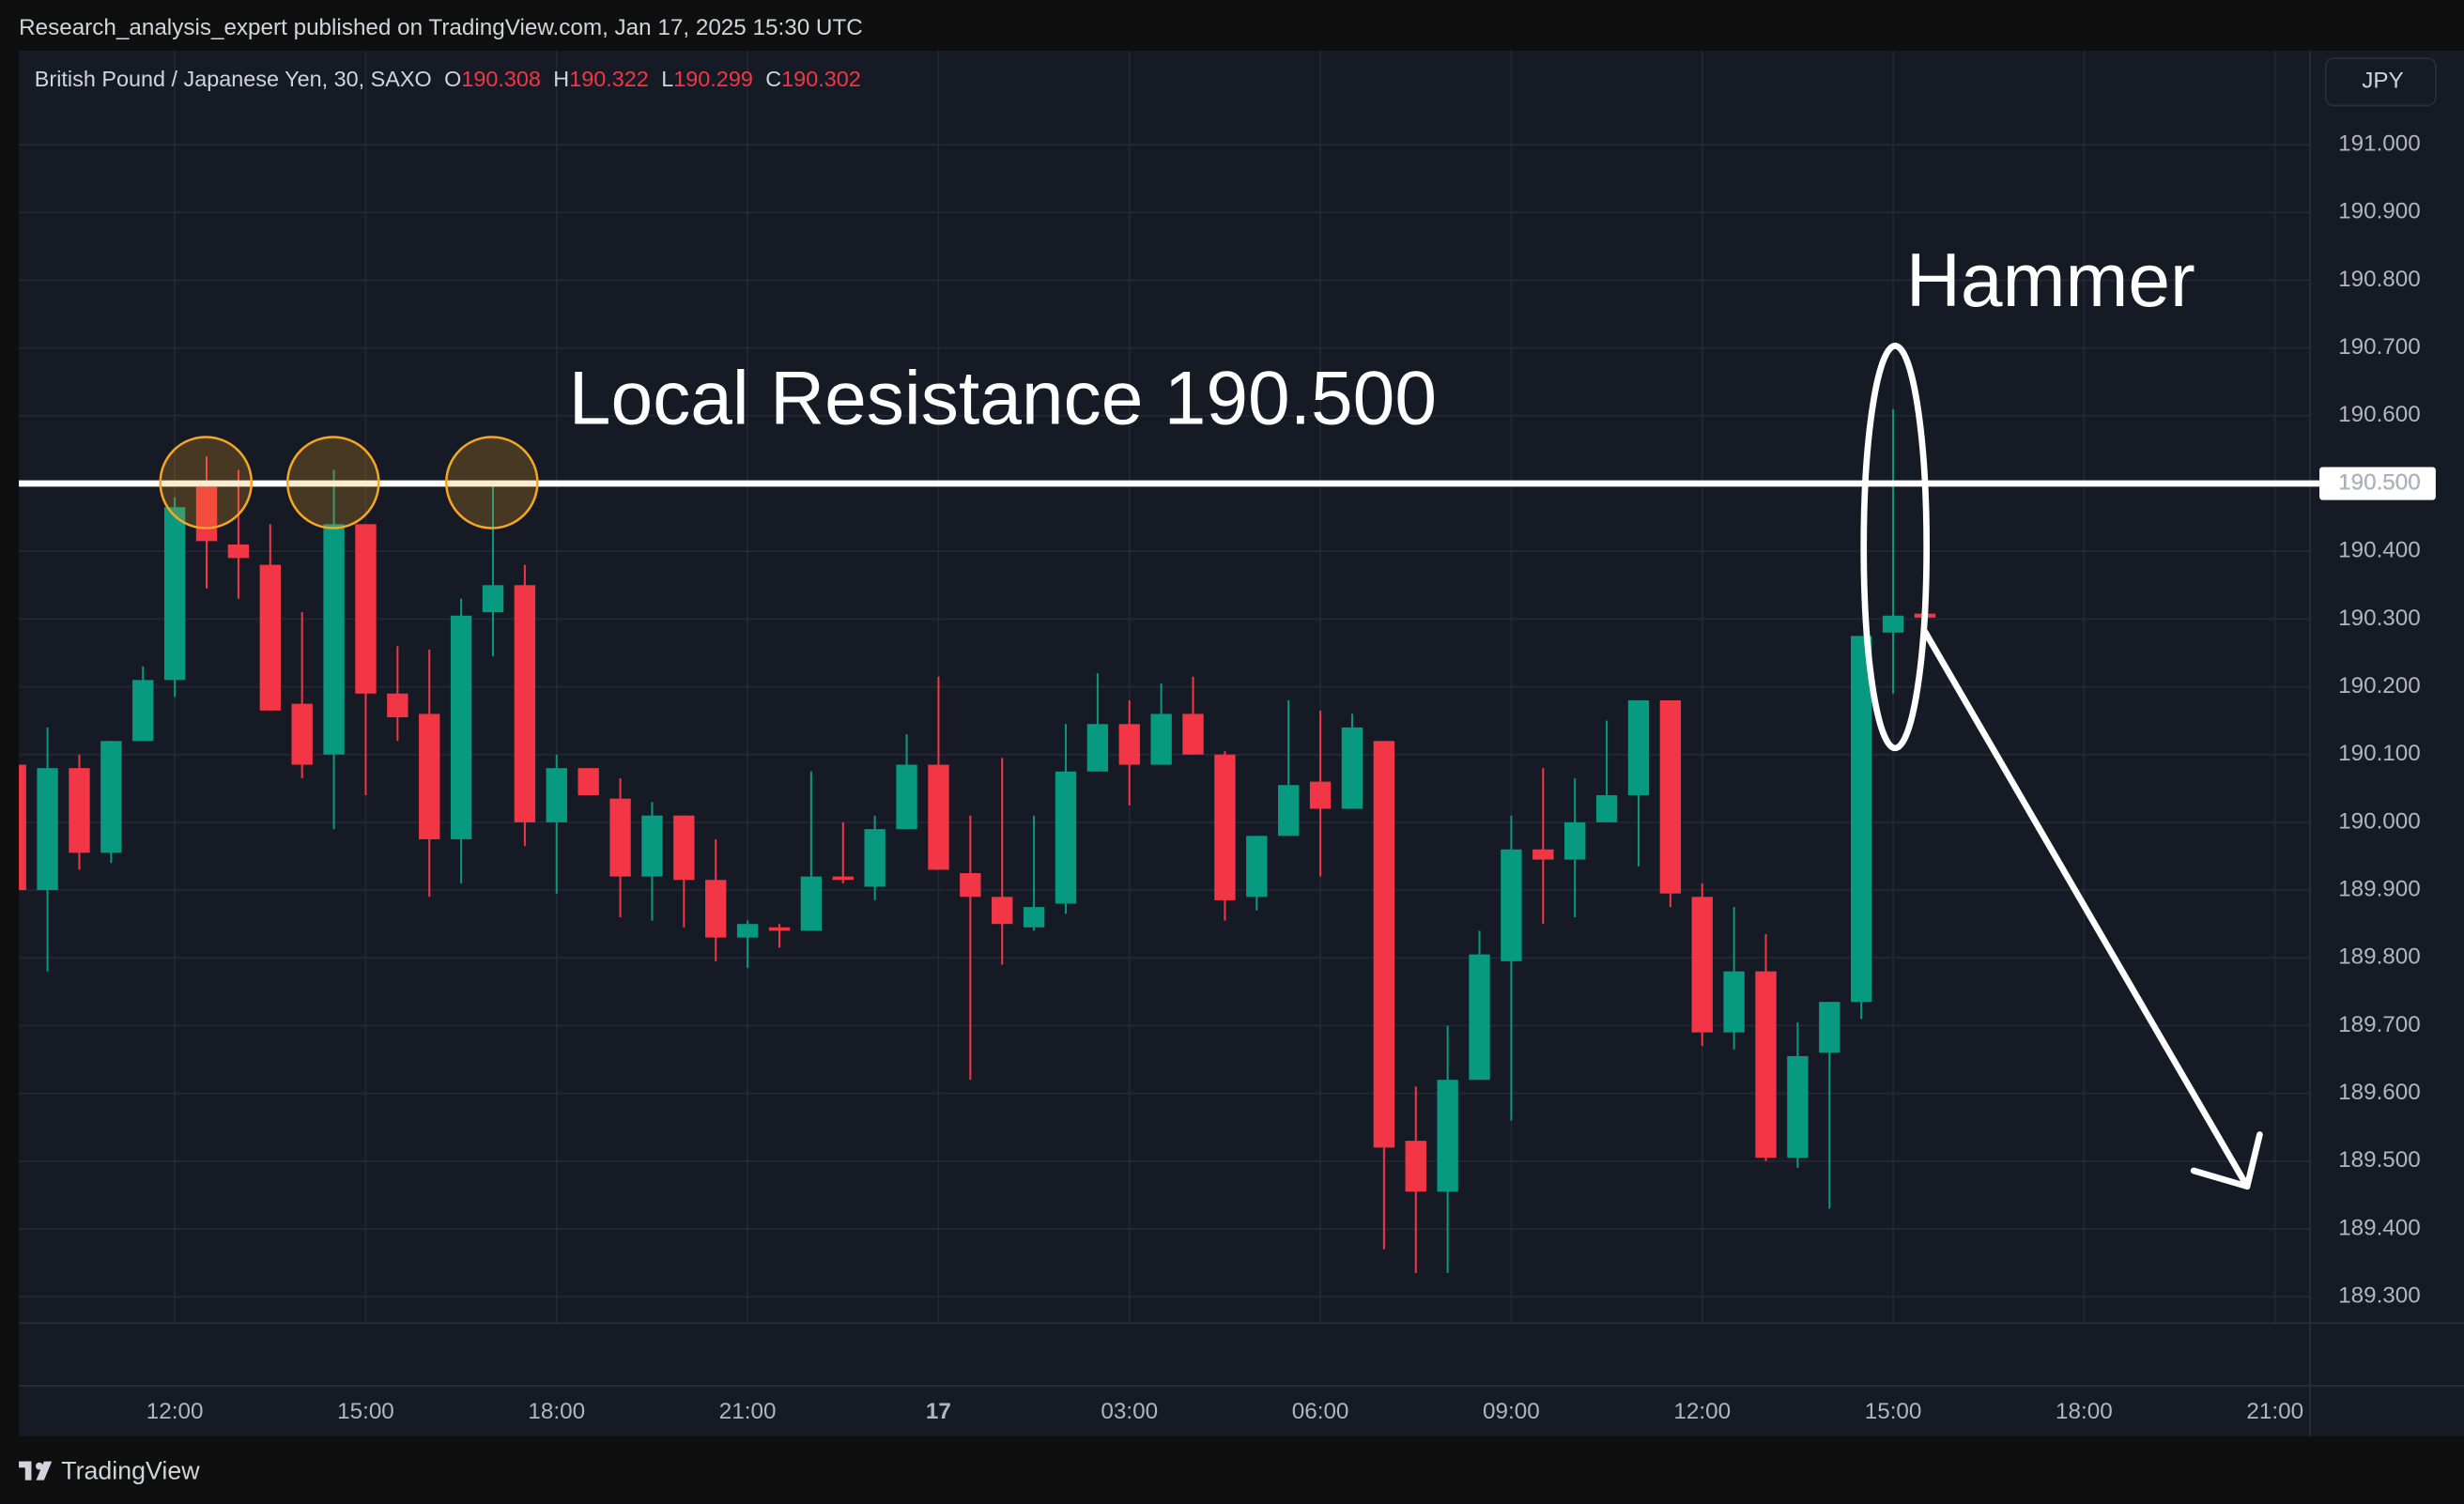  I want to click on hammer-annotation: Hammer, so click(2050, 280).